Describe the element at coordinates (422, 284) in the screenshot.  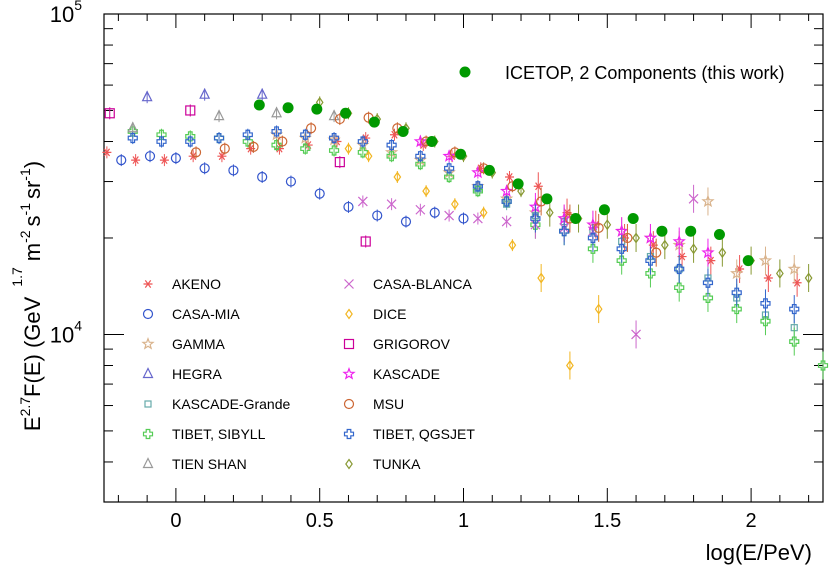
I see `legend-label: CASA-BLANCA` at that location.